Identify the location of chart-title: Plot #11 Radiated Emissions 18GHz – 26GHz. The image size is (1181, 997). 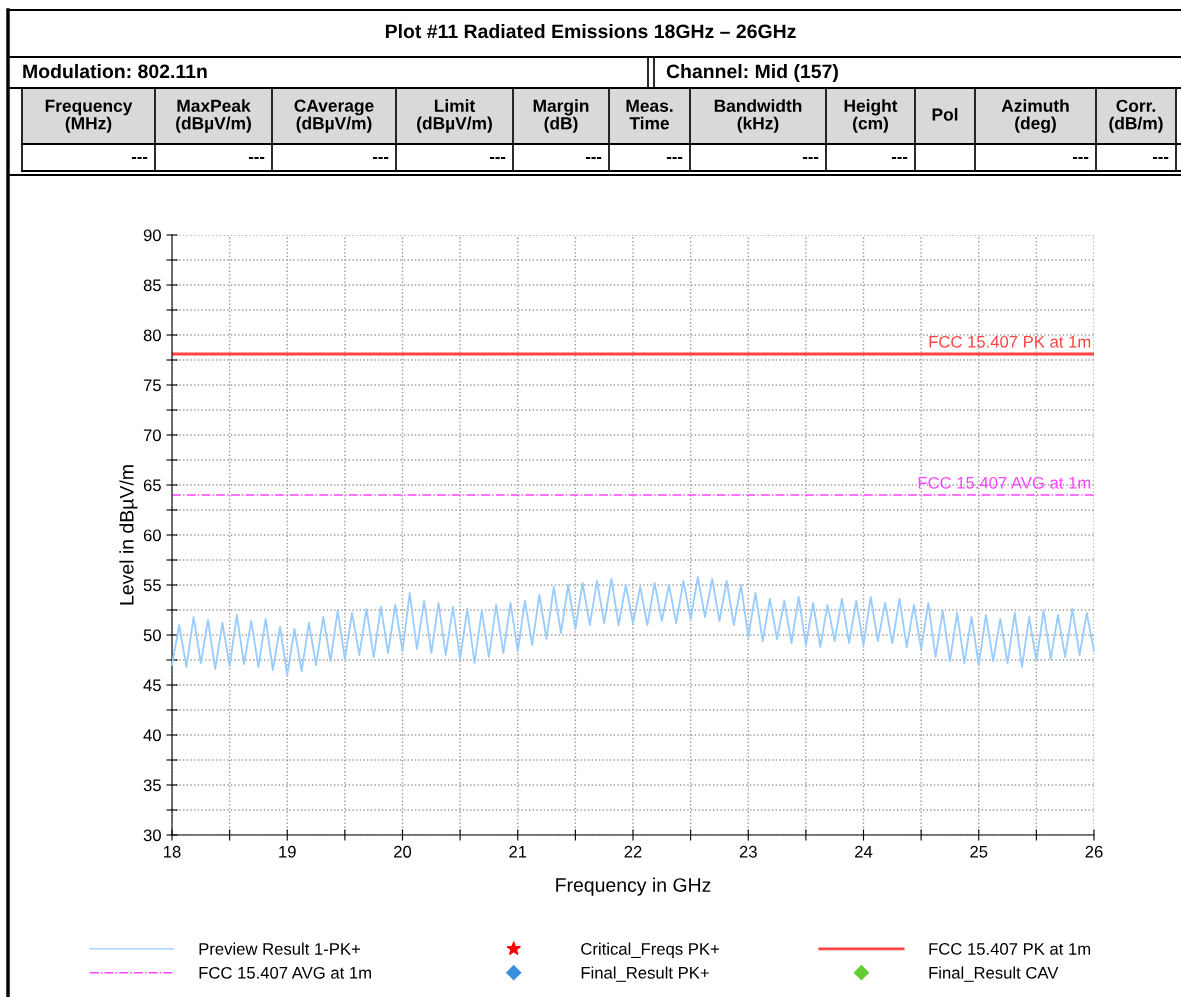
(590, 31).